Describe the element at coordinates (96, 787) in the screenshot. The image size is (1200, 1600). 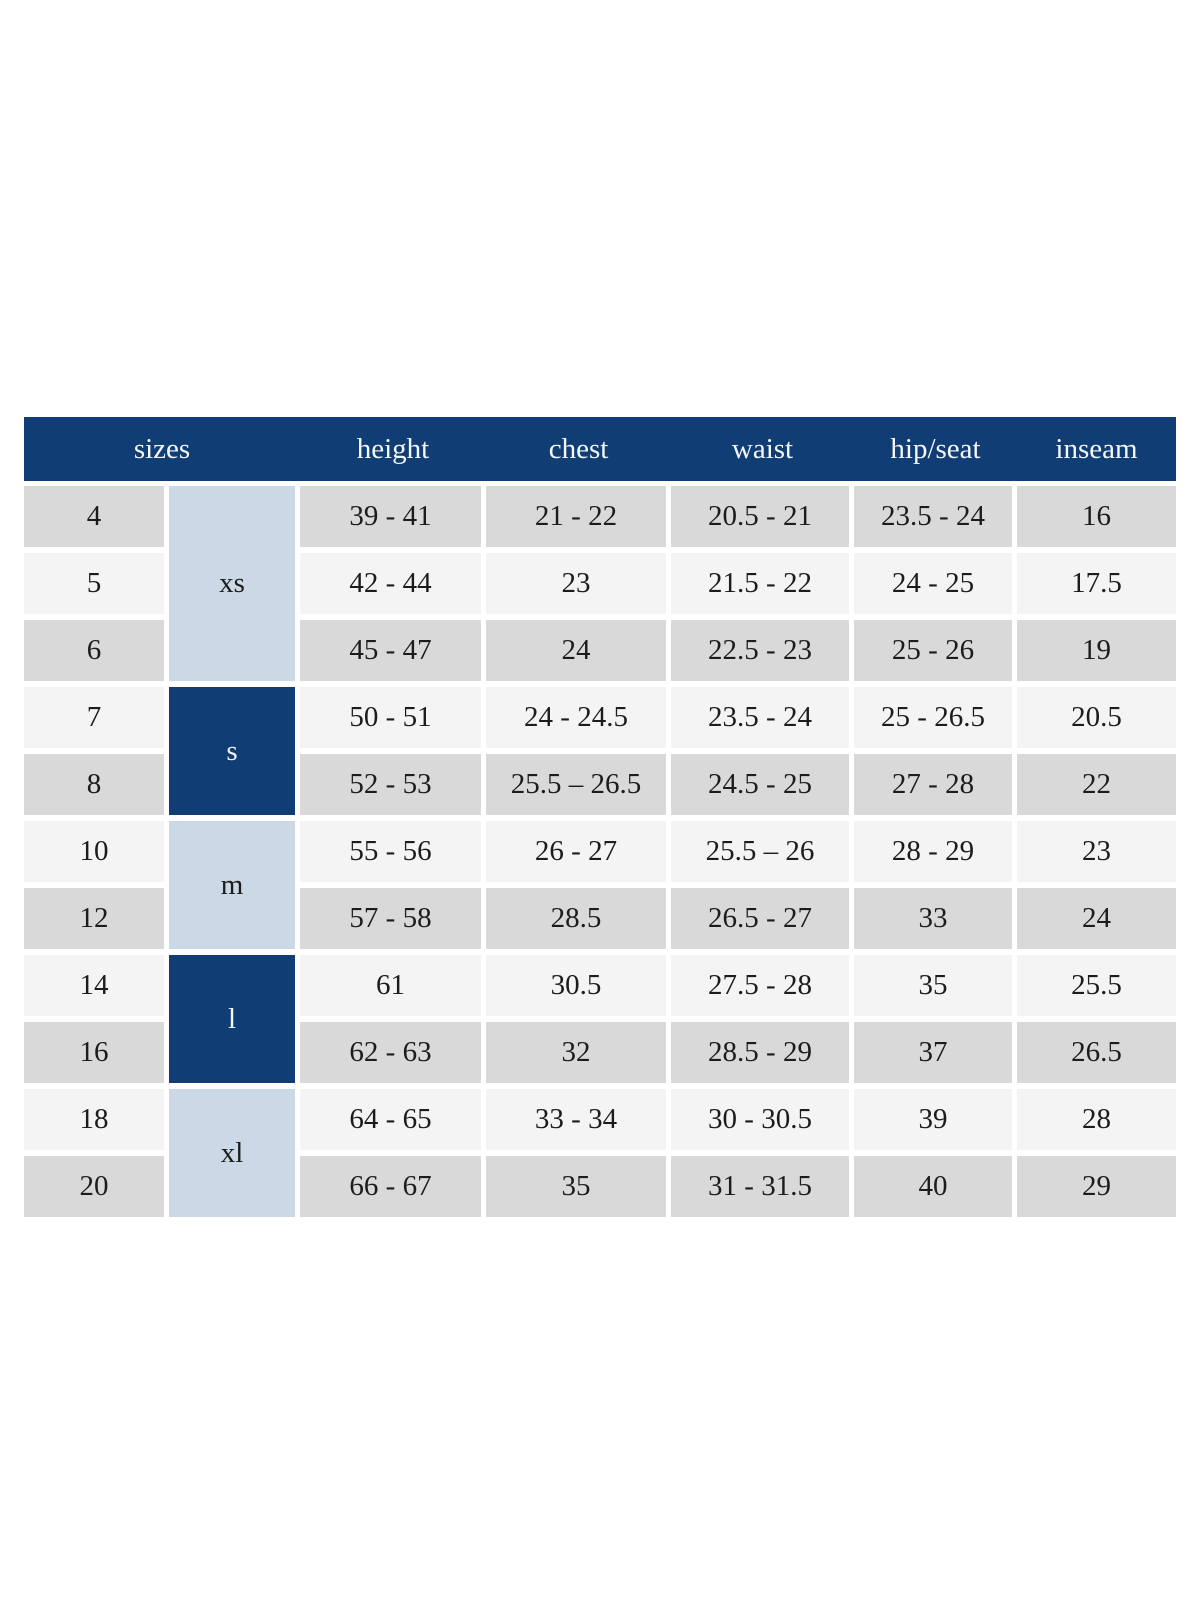
I see `size-cell: 8` at that location.